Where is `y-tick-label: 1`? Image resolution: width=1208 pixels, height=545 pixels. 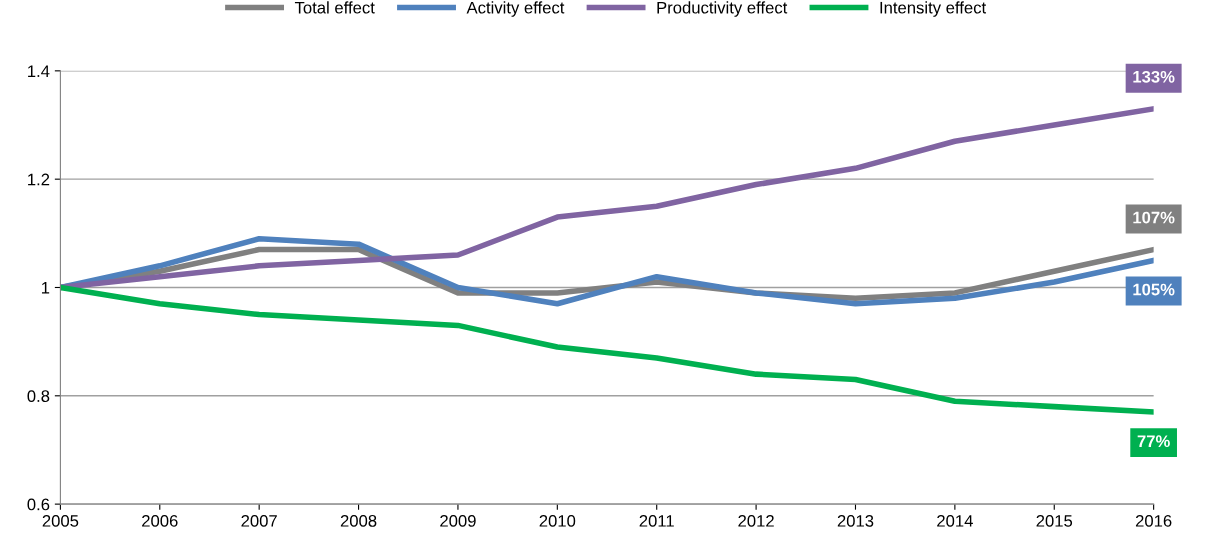
y-tick-label: 1 is located at coordinates (45, 288).